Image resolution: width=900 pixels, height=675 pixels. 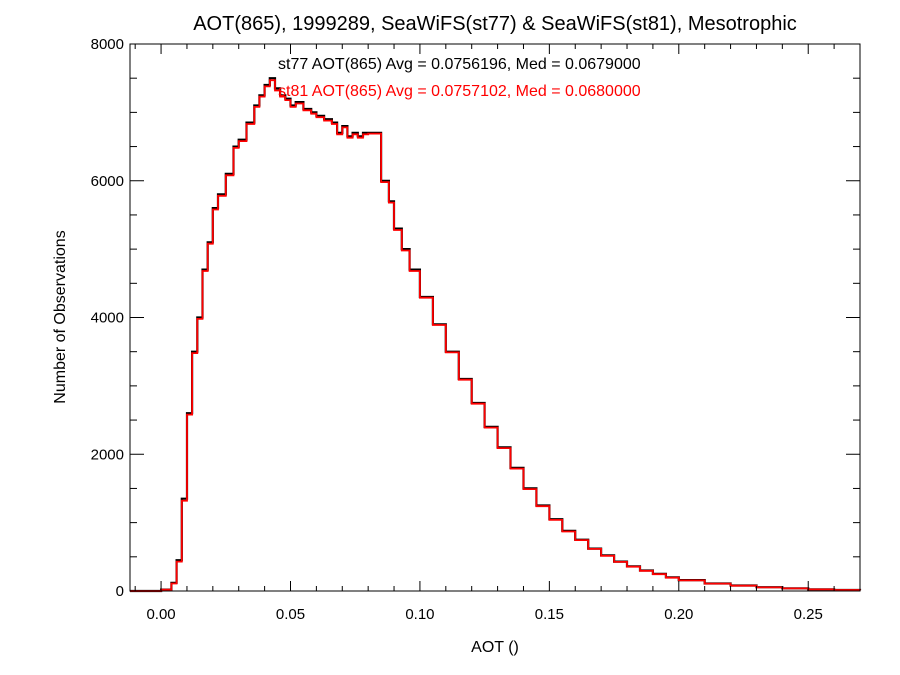 I want to click on y-tick-label: 6000, so click(x=107, y=181).